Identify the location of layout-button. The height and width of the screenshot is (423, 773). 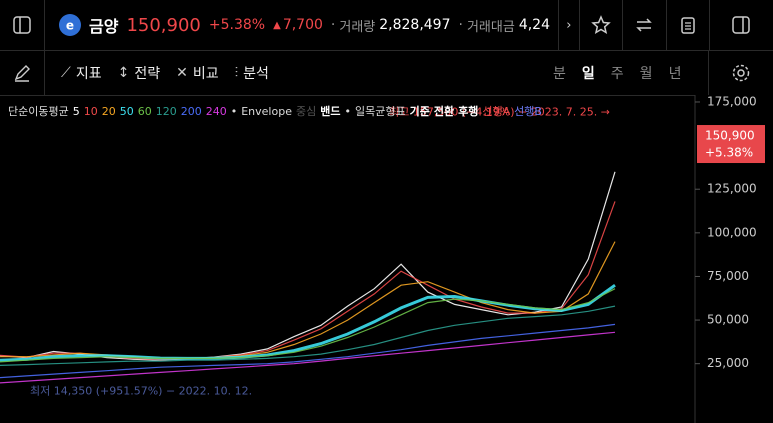
(22, 25).